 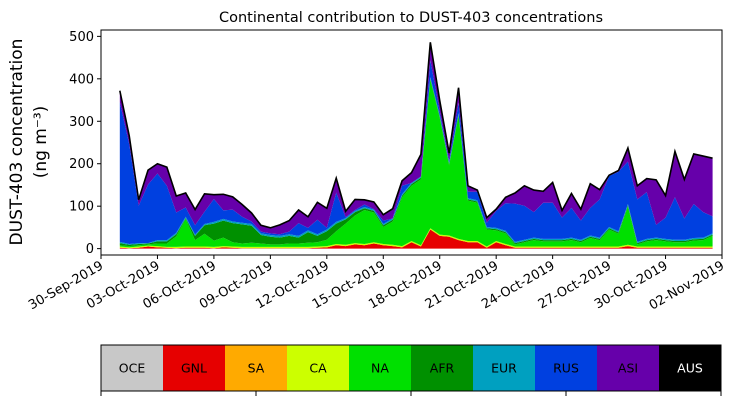 I want to click on legend-swatch-oce, so click(x=132, y=368).